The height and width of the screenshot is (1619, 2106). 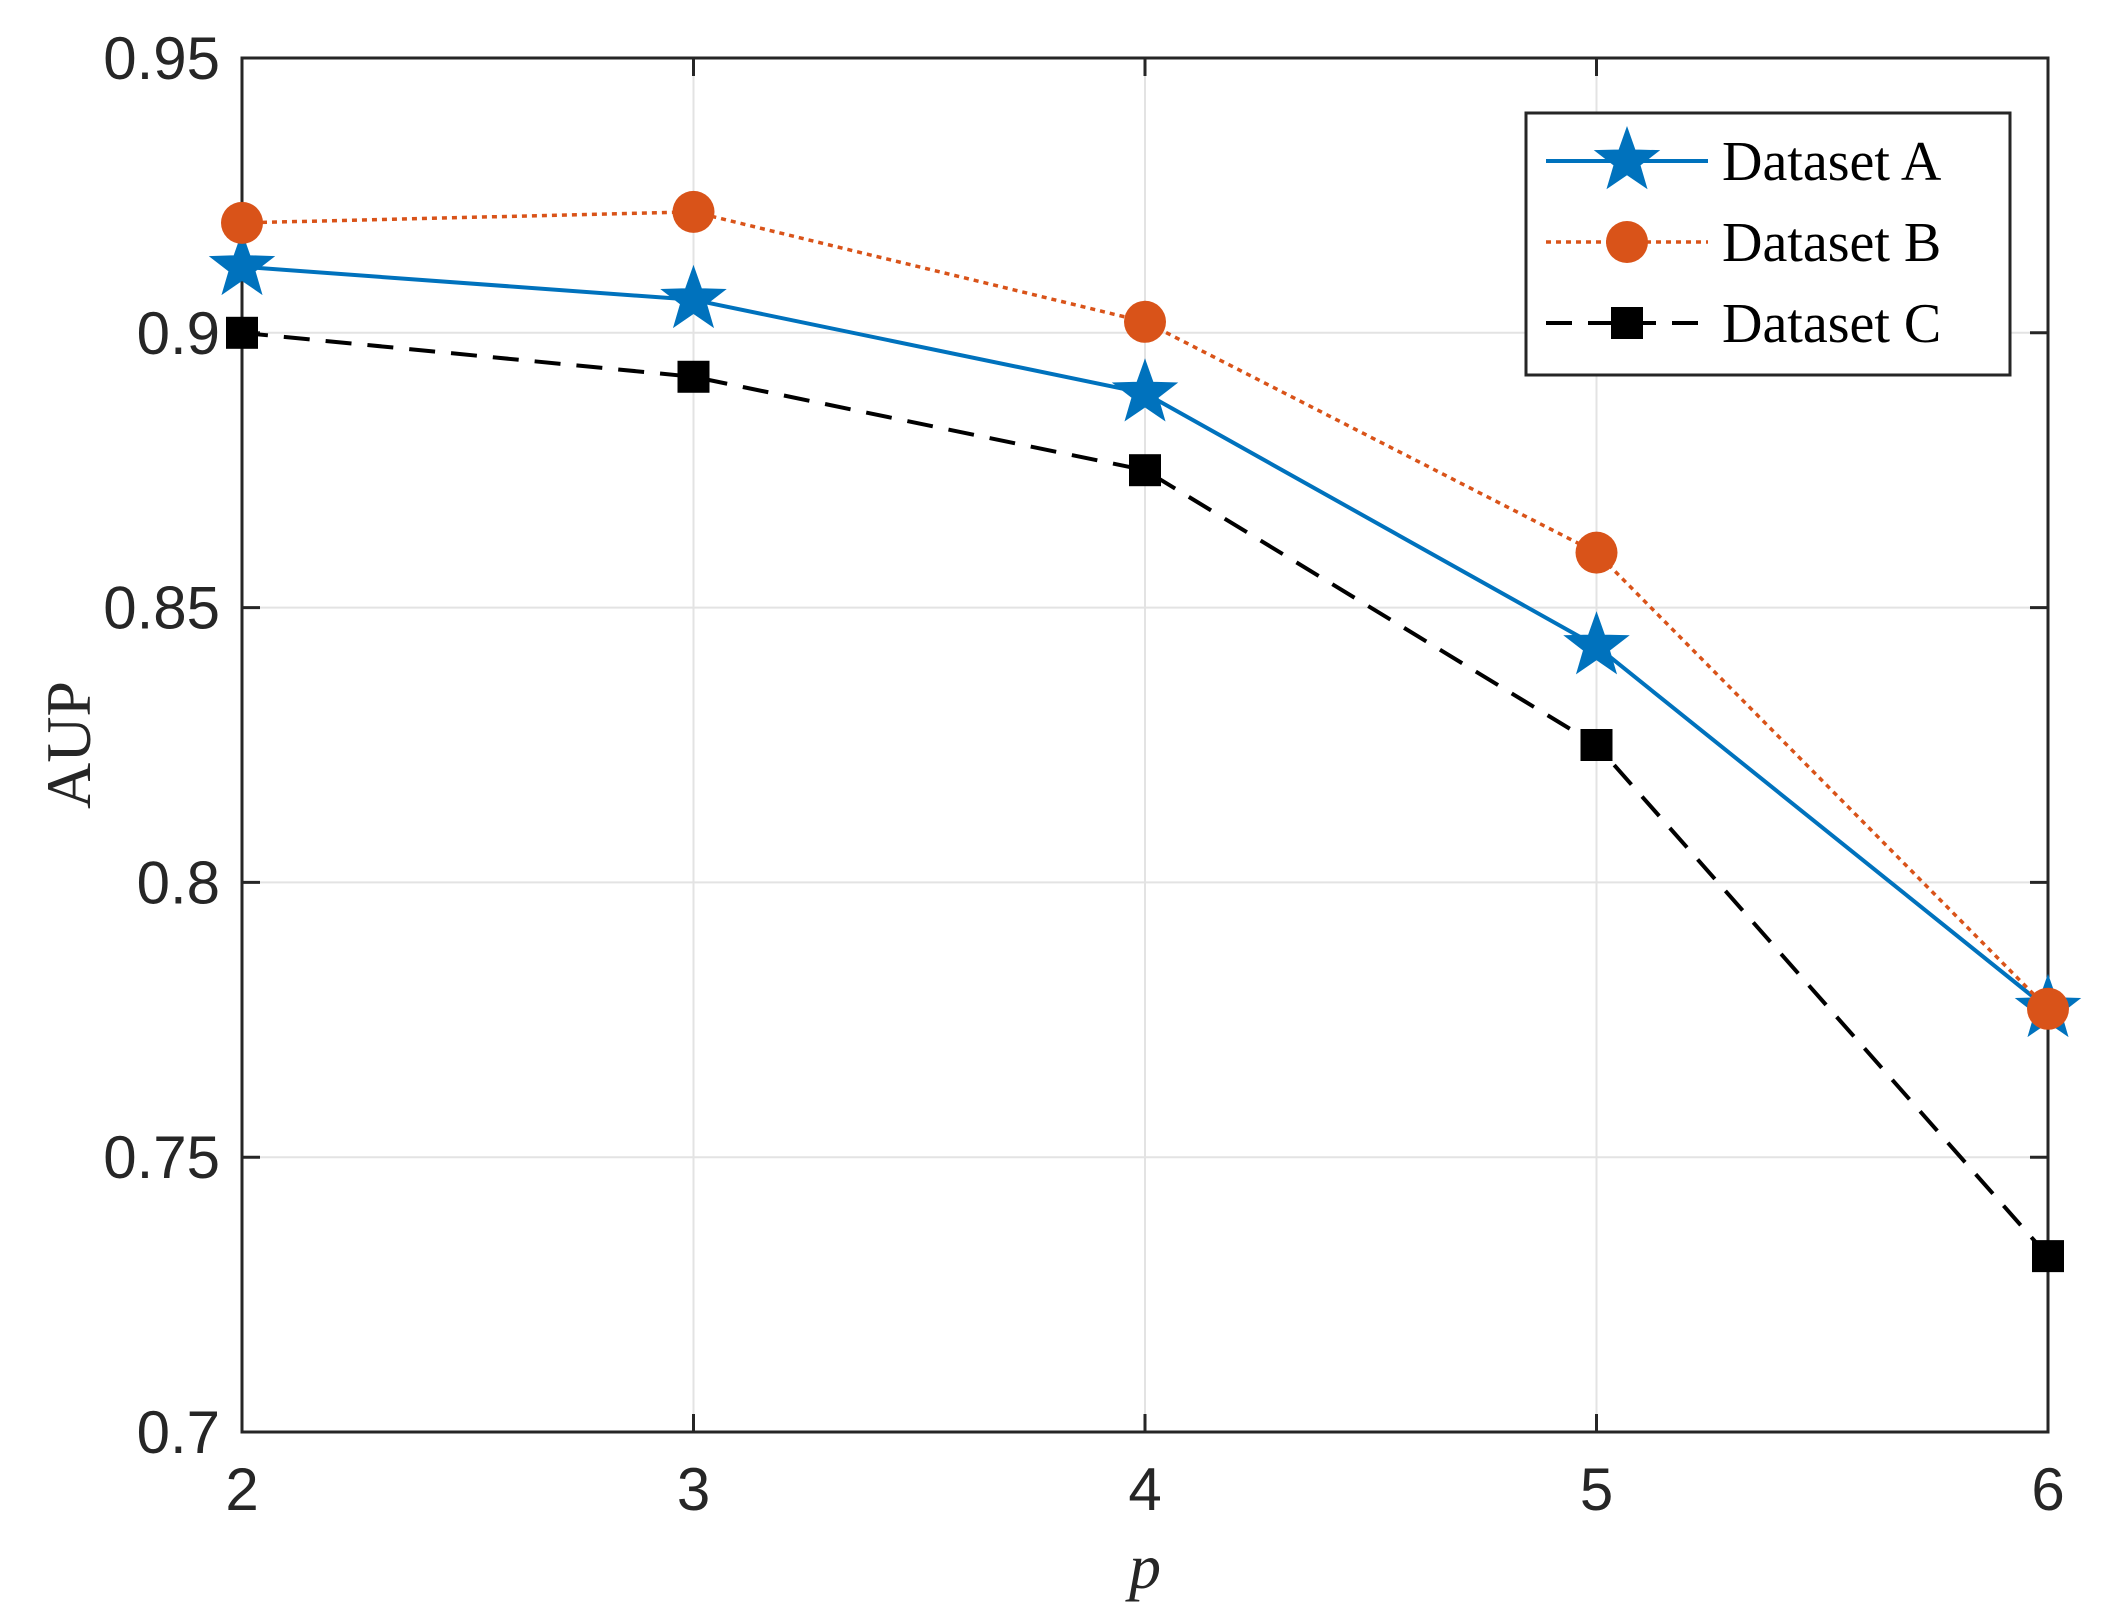 I want to click on legend-marker-dataset-b, so click(x=1627, y=242).